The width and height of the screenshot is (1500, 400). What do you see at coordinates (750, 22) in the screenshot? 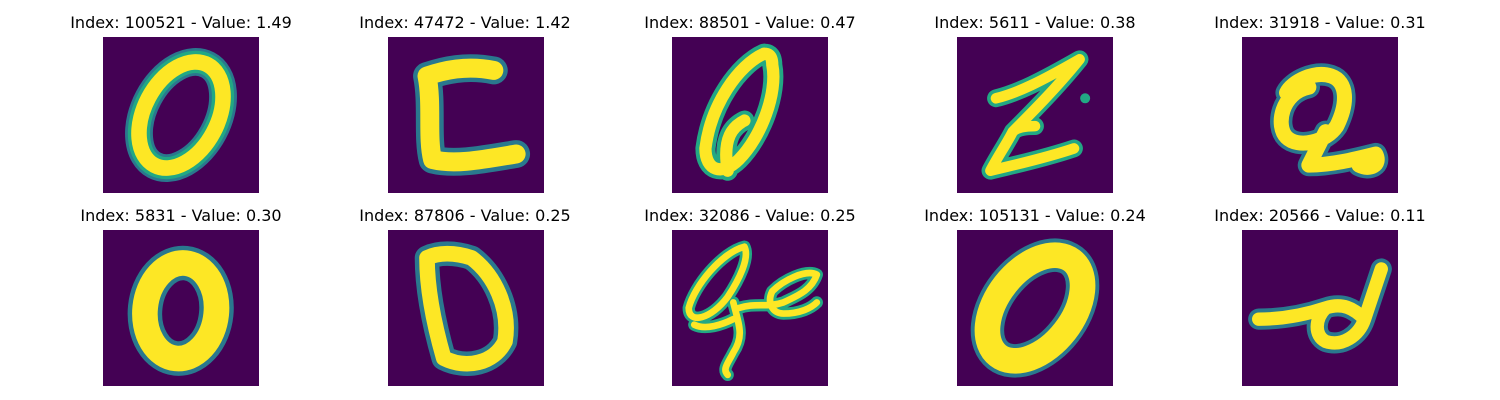
I see `panel-title-3: Index: 88501 - Value: 0.47` at bounding box center [750, 22].